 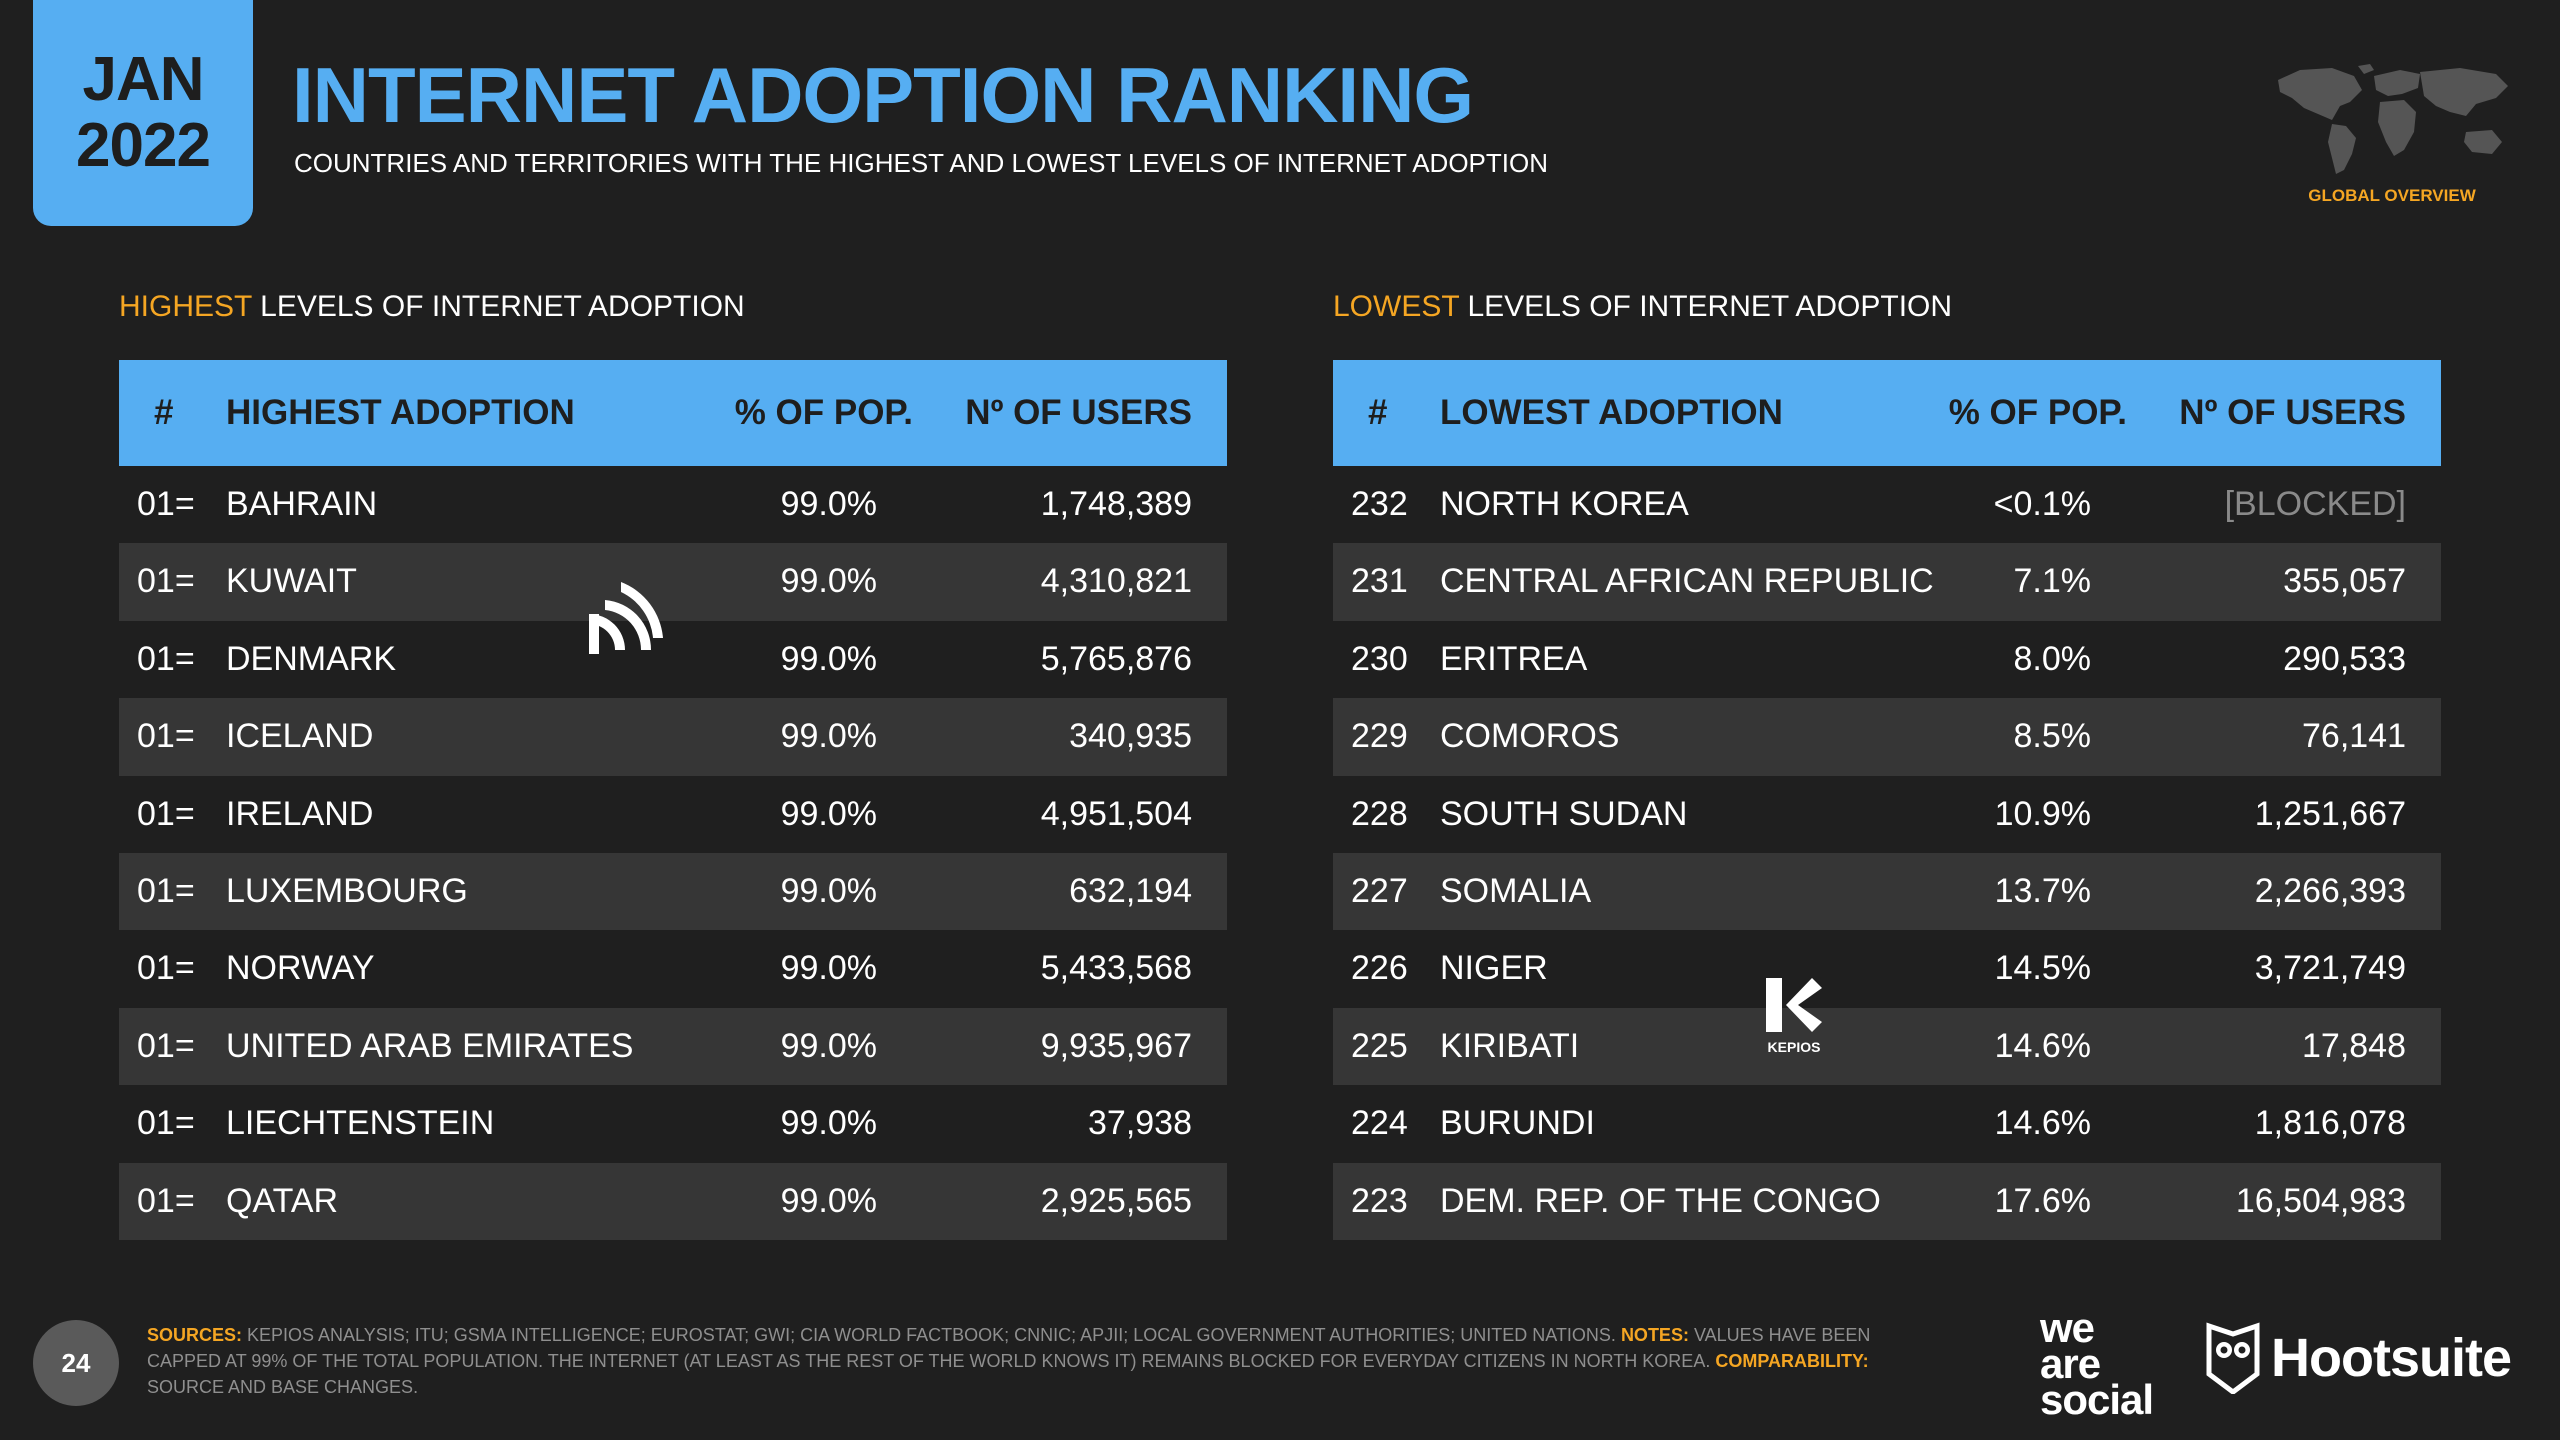 What do you see at coordinates (2067, 1327) in the screenshot?
I see `brand-we: we` at bounding box center [2067, 1327].